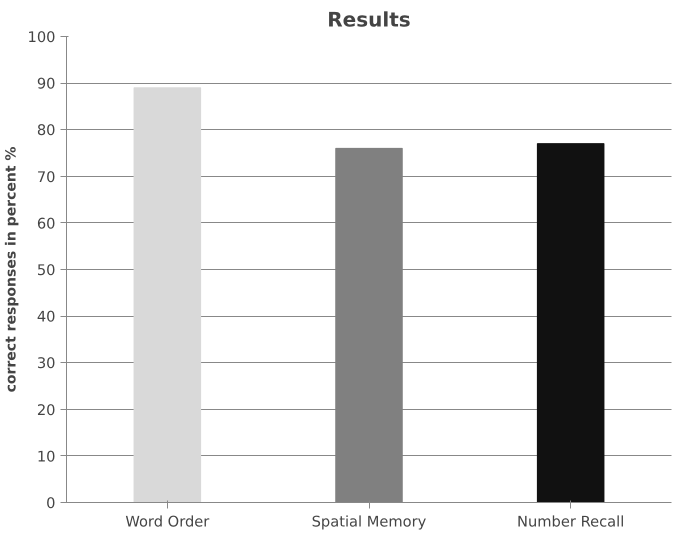  I want to click on y-tick-label: 70, so click(46, 177).